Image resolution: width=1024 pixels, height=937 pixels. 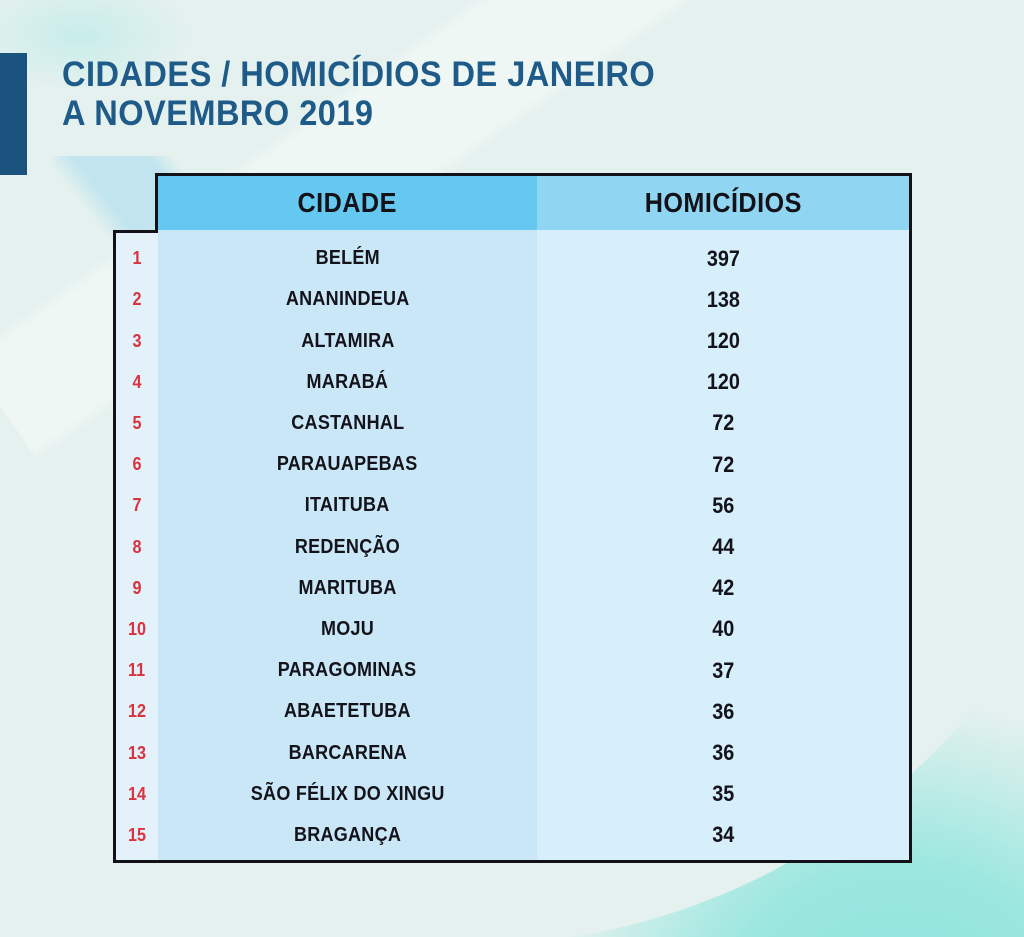 I want to click on city-name: SÃO FÉLIX DO XINGU, so click(x=347, y=793).